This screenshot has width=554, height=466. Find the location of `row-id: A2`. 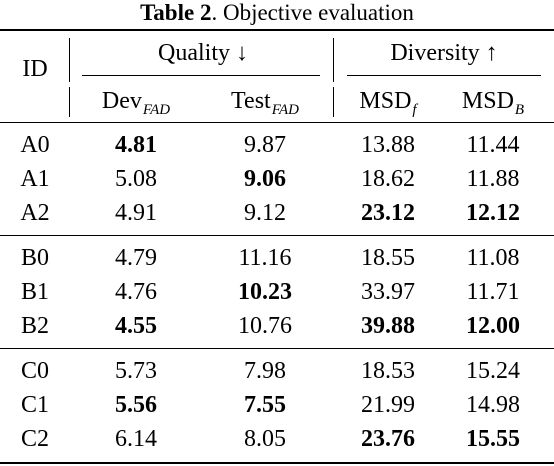

row-id: A2 is located at coordinates (35, 213).